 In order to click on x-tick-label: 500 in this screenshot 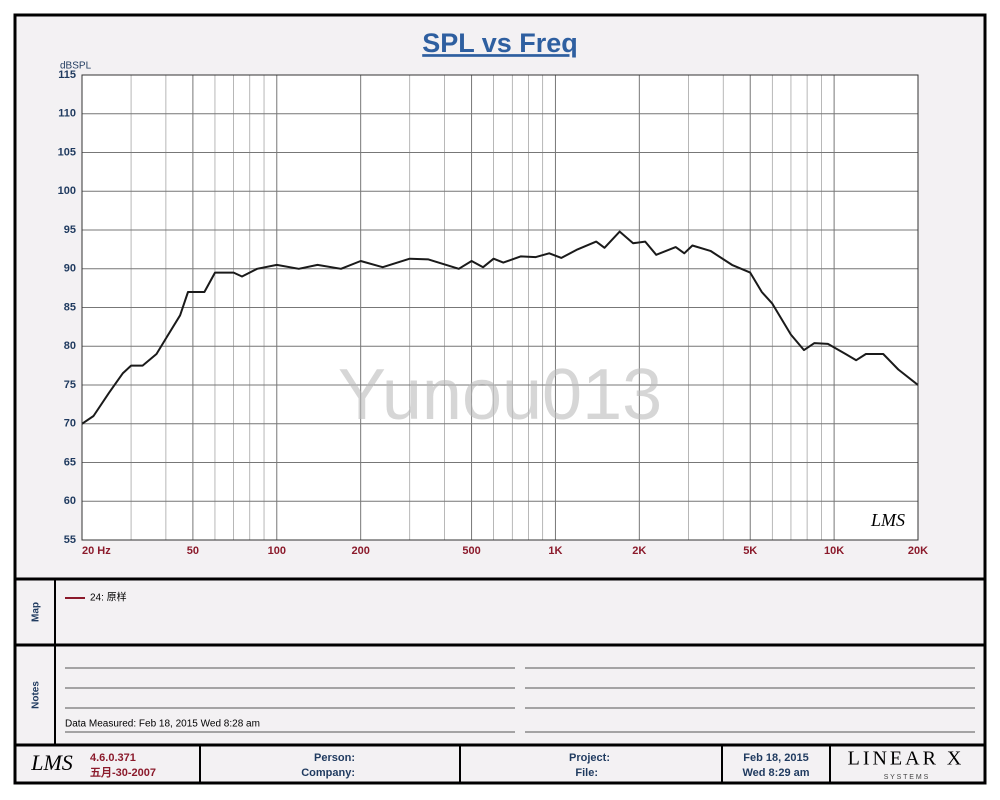, I will do `click(471, 551)`.